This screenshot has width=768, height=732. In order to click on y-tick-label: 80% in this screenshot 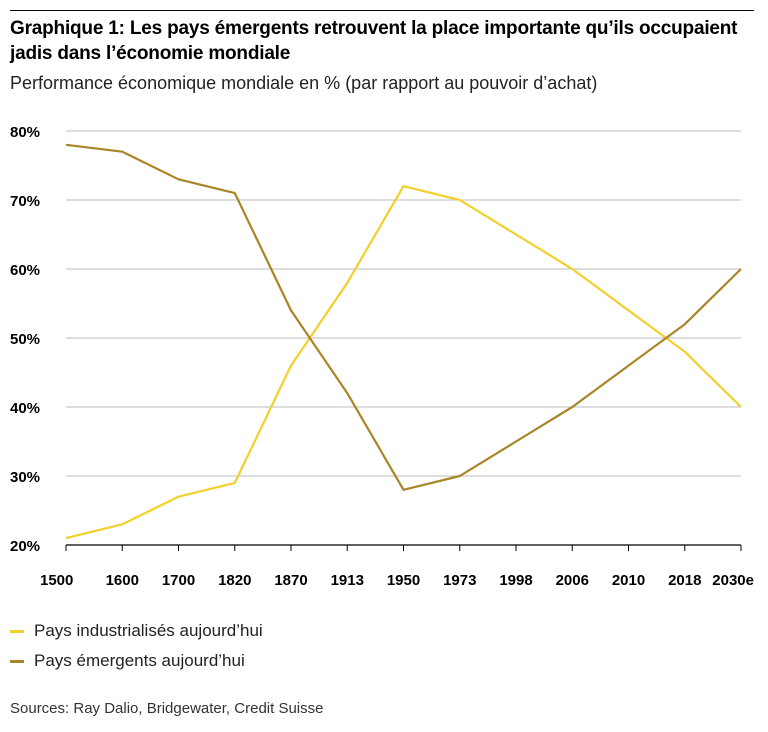, I will do `click(25, 132)`.